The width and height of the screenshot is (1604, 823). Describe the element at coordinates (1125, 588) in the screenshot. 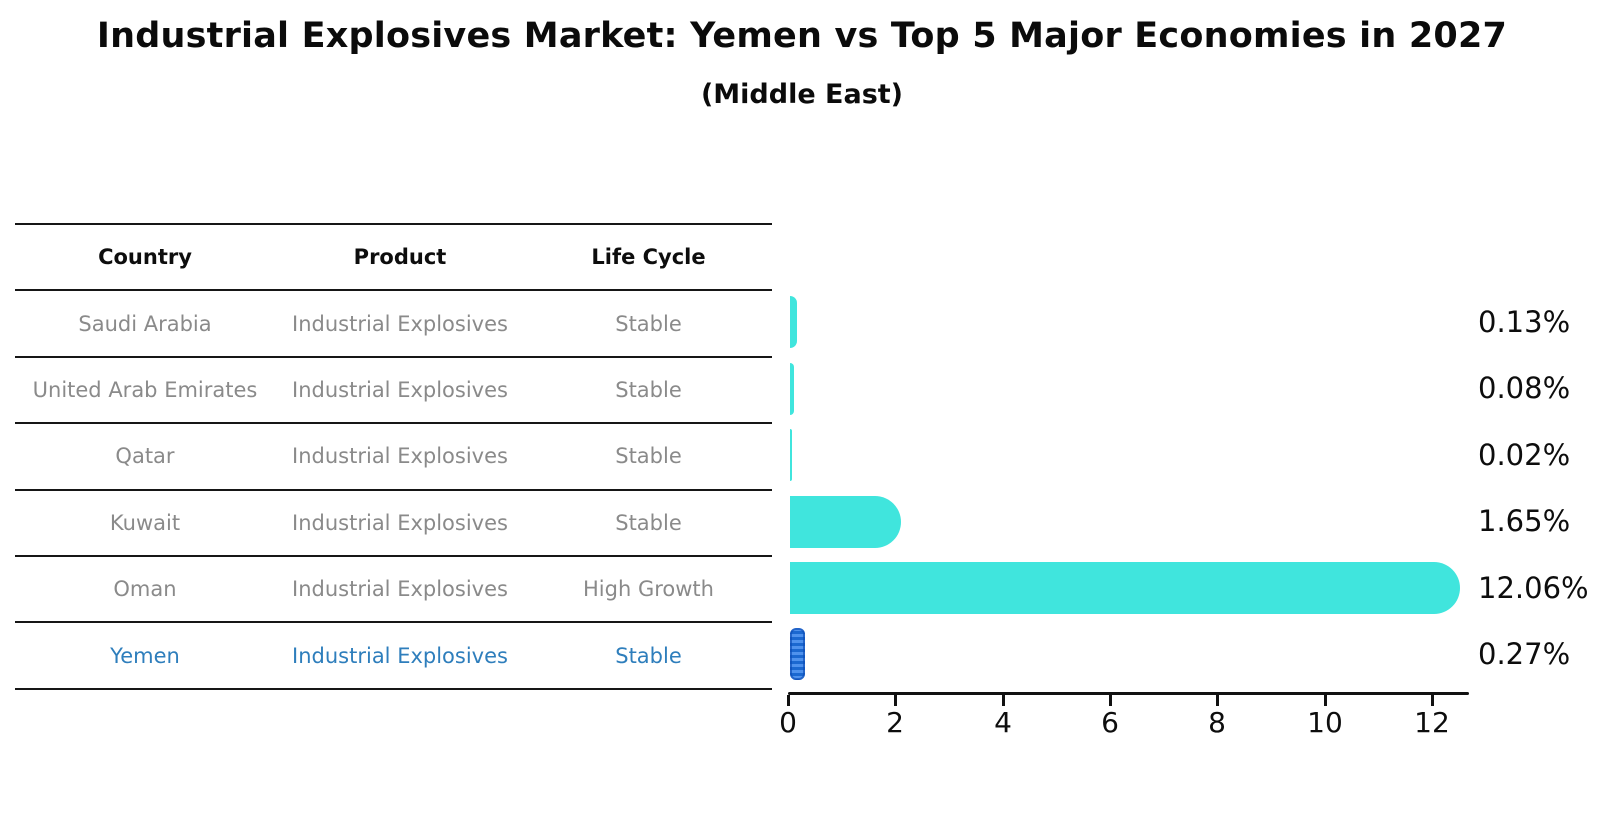

I see `bar-oman` at that location.